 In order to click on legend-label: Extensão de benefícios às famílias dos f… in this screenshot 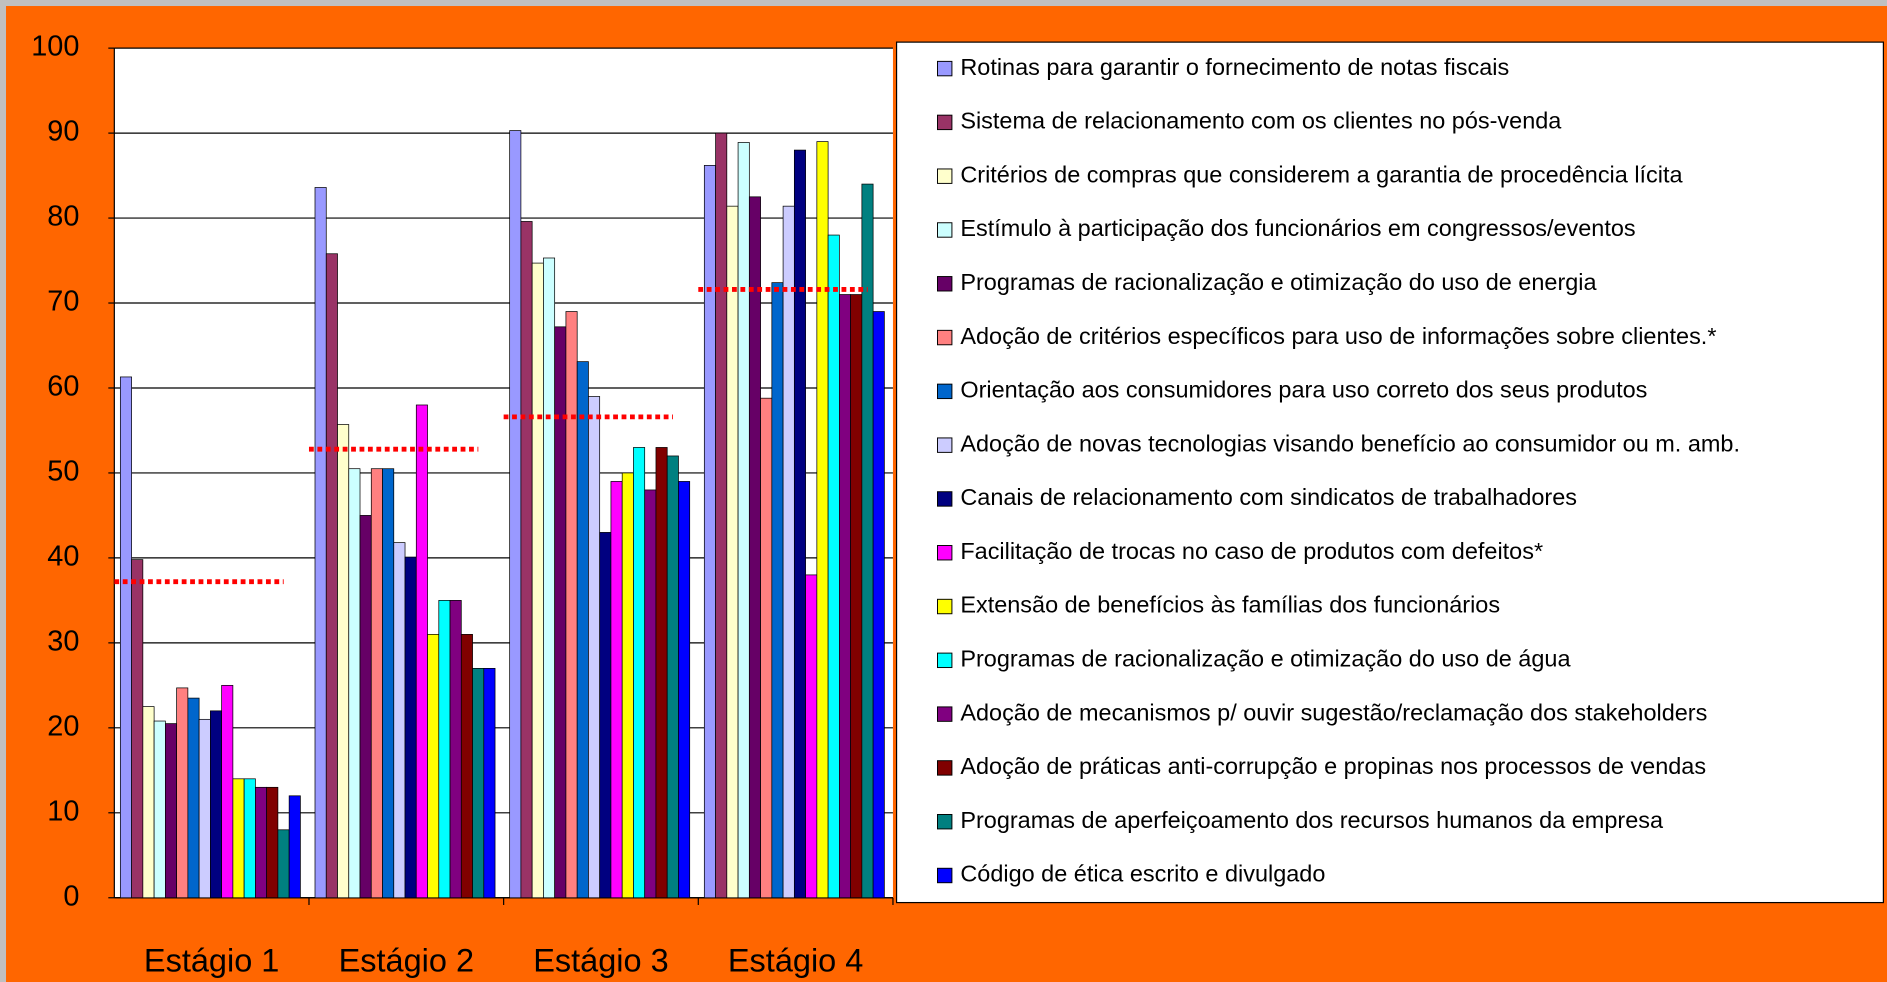, I will do `click(1230, 605)`.